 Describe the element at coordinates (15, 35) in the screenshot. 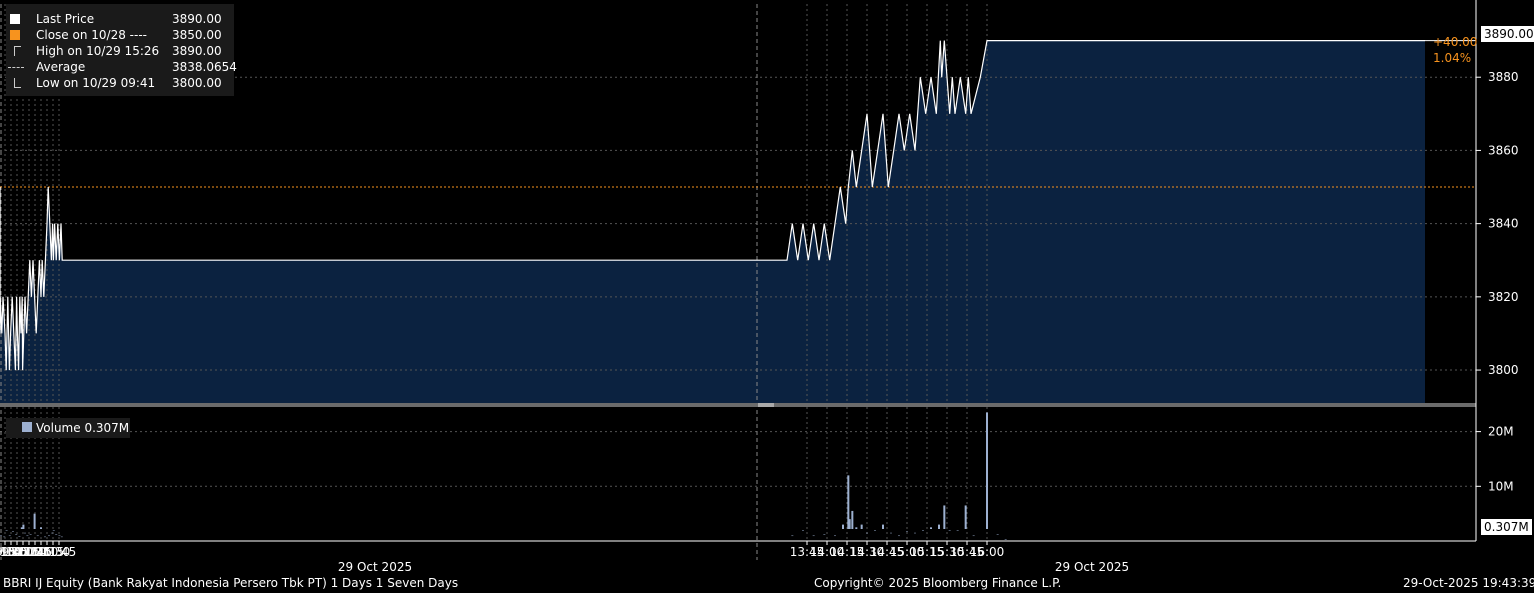

I see `legend-swatch-prev-close` at that location.